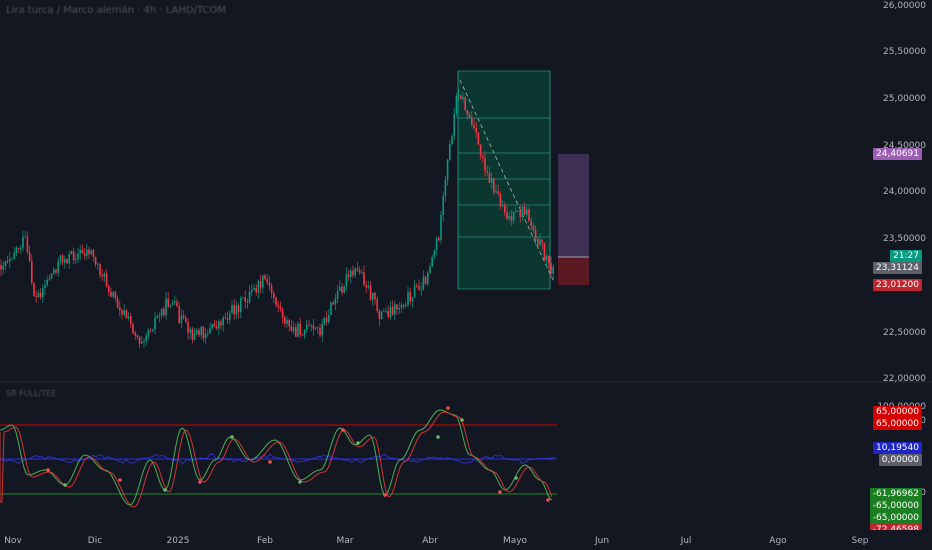 The height and width of the screenshot is (550, 932). I want to click on cross-dot, so click(500, 492).